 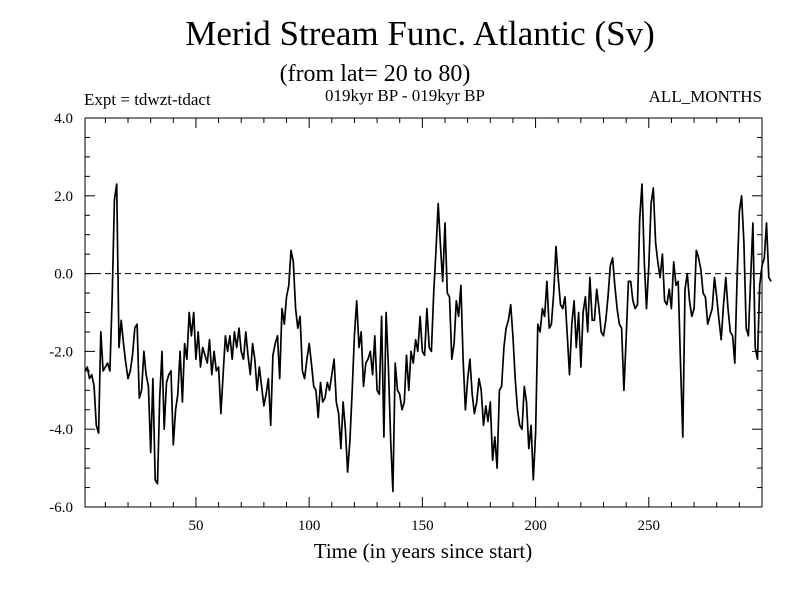 I want to click on chart-subtitle: (from lat= 20 to 80), so click(x=375, y=74).